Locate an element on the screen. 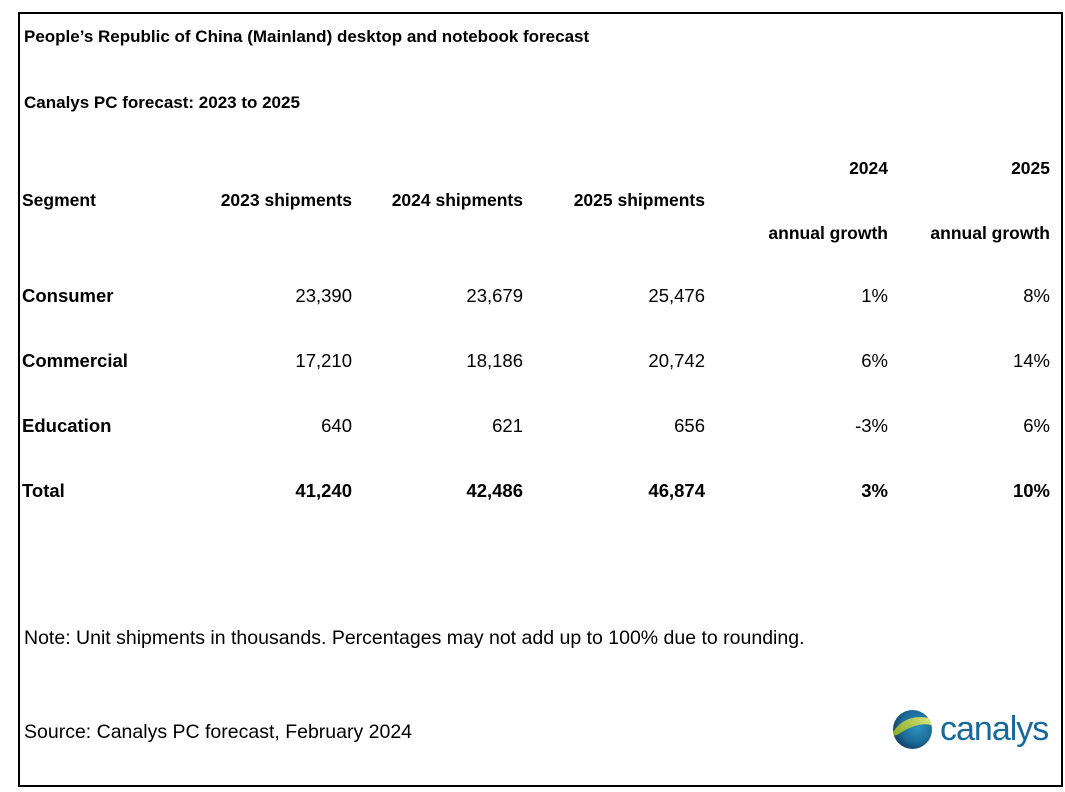 The height and width of the screenshot is (792, 1065). cell-2025-shipments: 20,742 is located at coordinates (676, 360).